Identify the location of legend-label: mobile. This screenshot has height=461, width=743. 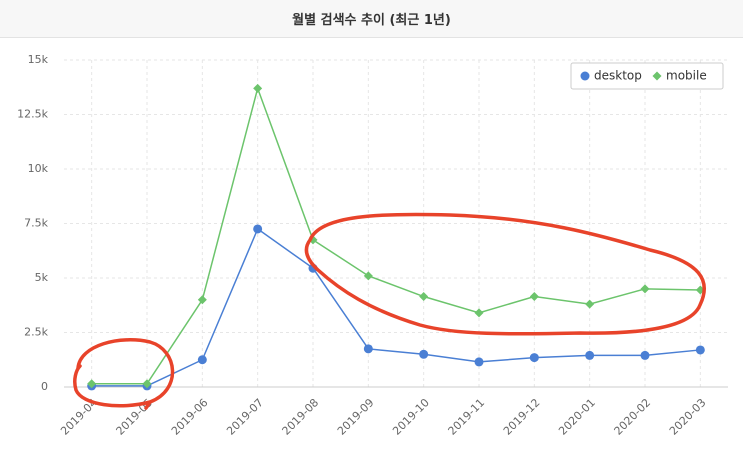
(686, 76).